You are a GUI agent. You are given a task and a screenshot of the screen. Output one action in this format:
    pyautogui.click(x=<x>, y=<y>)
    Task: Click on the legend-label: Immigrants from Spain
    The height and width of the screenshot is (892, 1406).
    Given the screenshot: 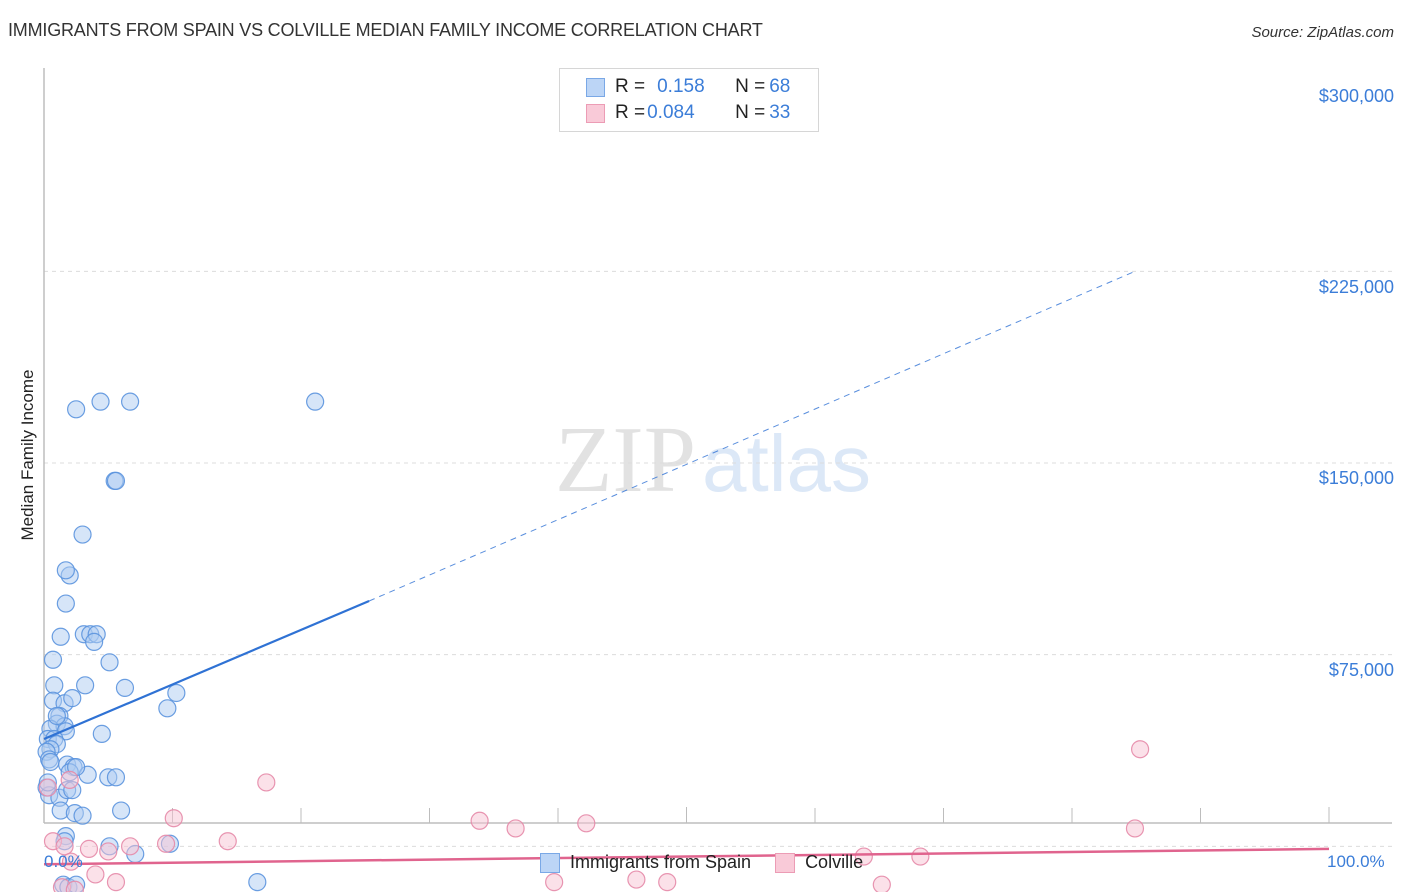 What is the action you would take?
    pyautogui.click(x=661, y=862)
    